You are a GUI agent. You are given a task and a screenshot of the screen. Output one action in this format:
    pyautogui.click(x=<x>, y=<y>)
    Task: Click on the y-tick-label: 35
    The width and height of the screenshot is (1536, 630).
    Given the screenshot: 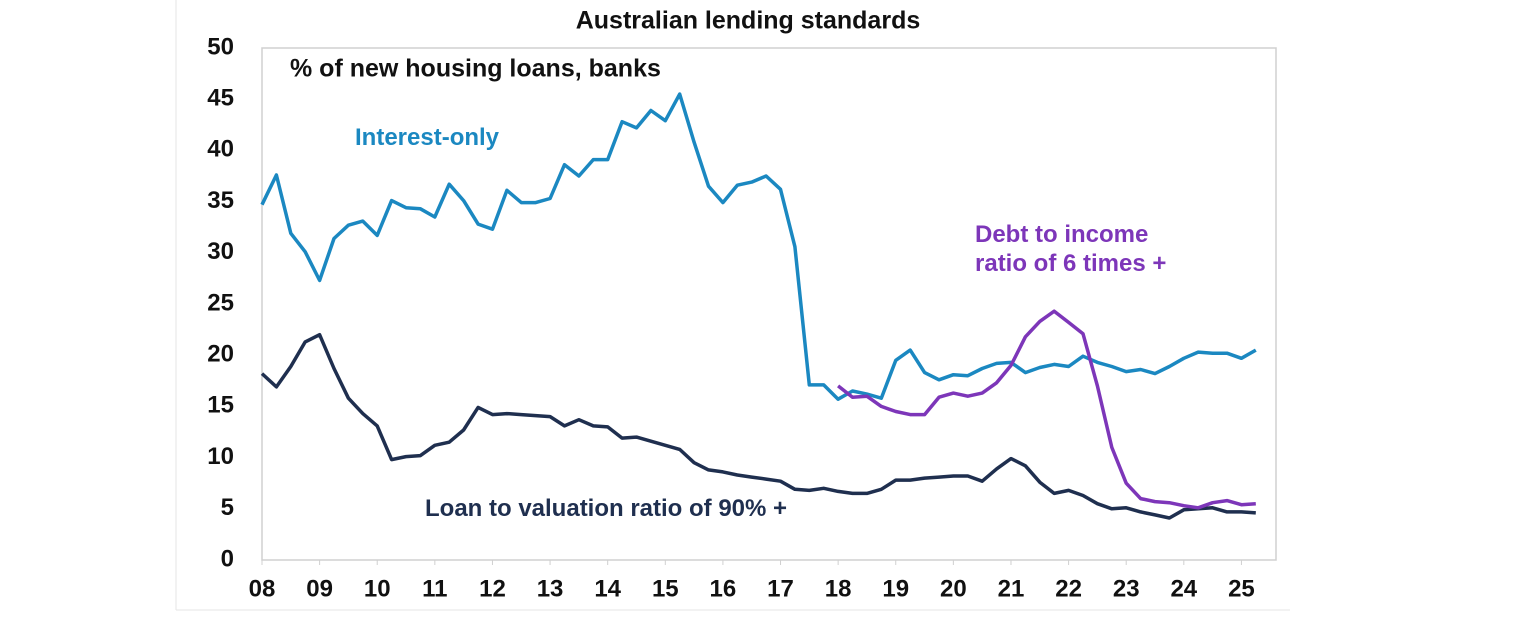 What is the action you would take?
    pyautogui.click(x=220, y=200)
    